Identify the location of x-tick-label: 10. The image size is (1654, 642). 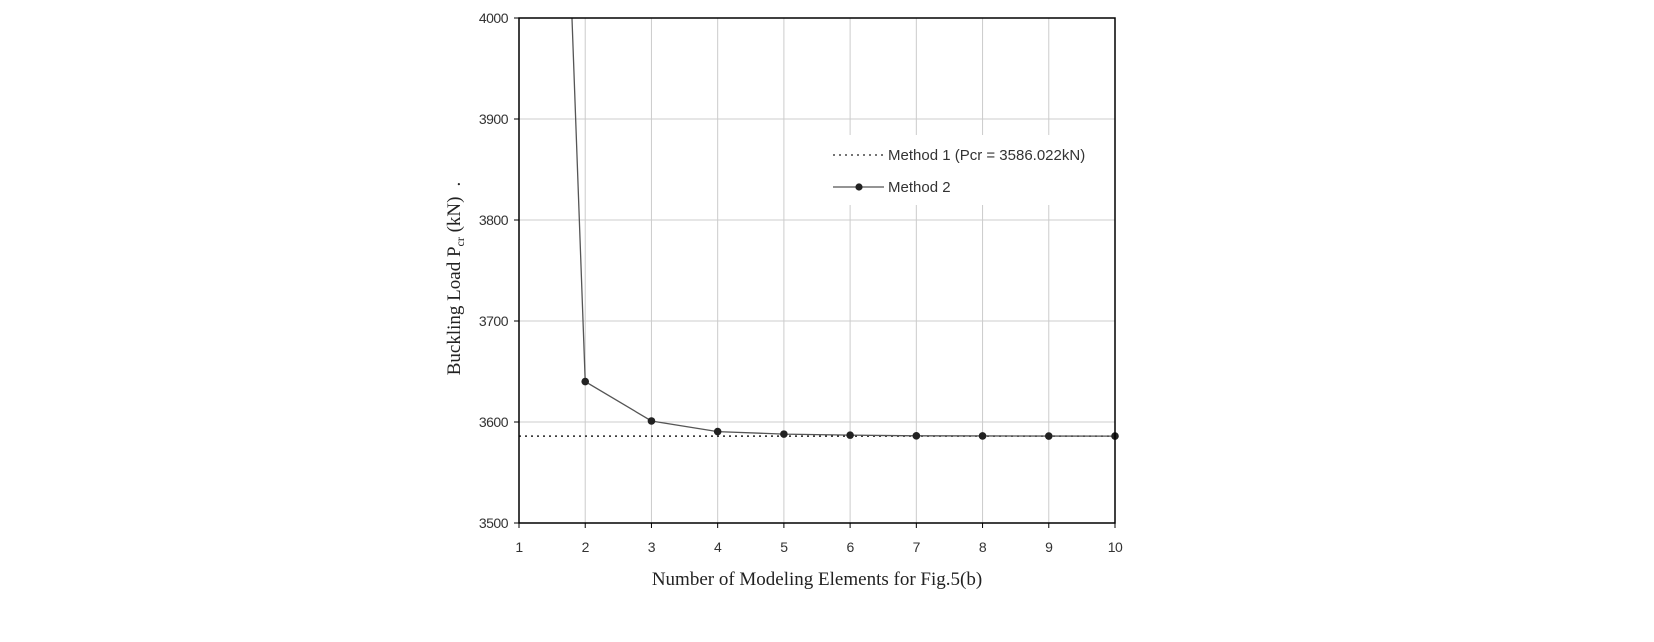
(1115, 547).